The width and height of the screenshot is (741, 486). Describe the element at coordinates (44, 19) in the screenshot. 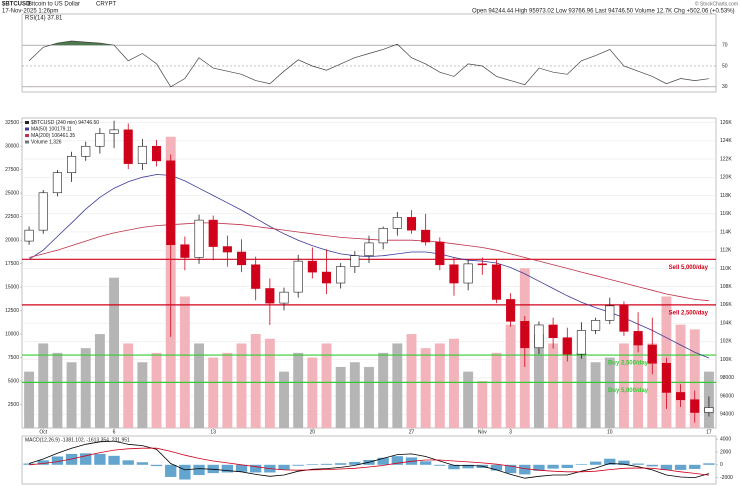

I see `panel-title: RSI(14) 37.81` at that location.